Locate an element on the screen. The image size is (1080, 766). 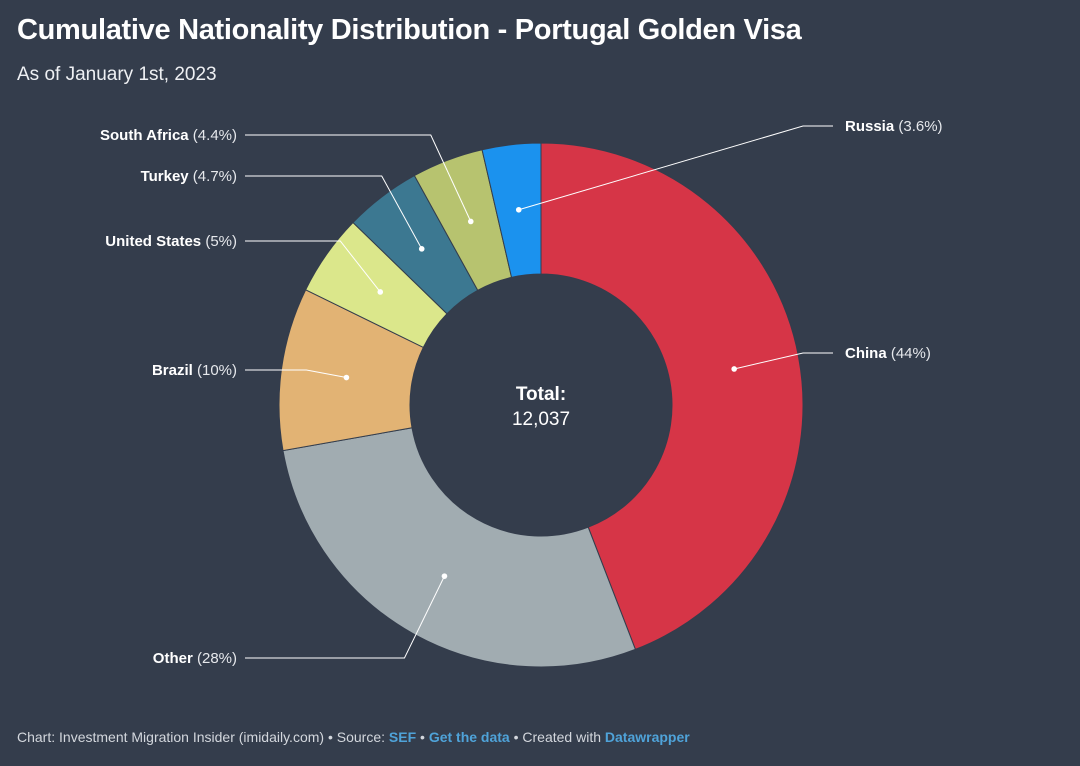
leader-dot-united-states is located at coordinates (380, 292).